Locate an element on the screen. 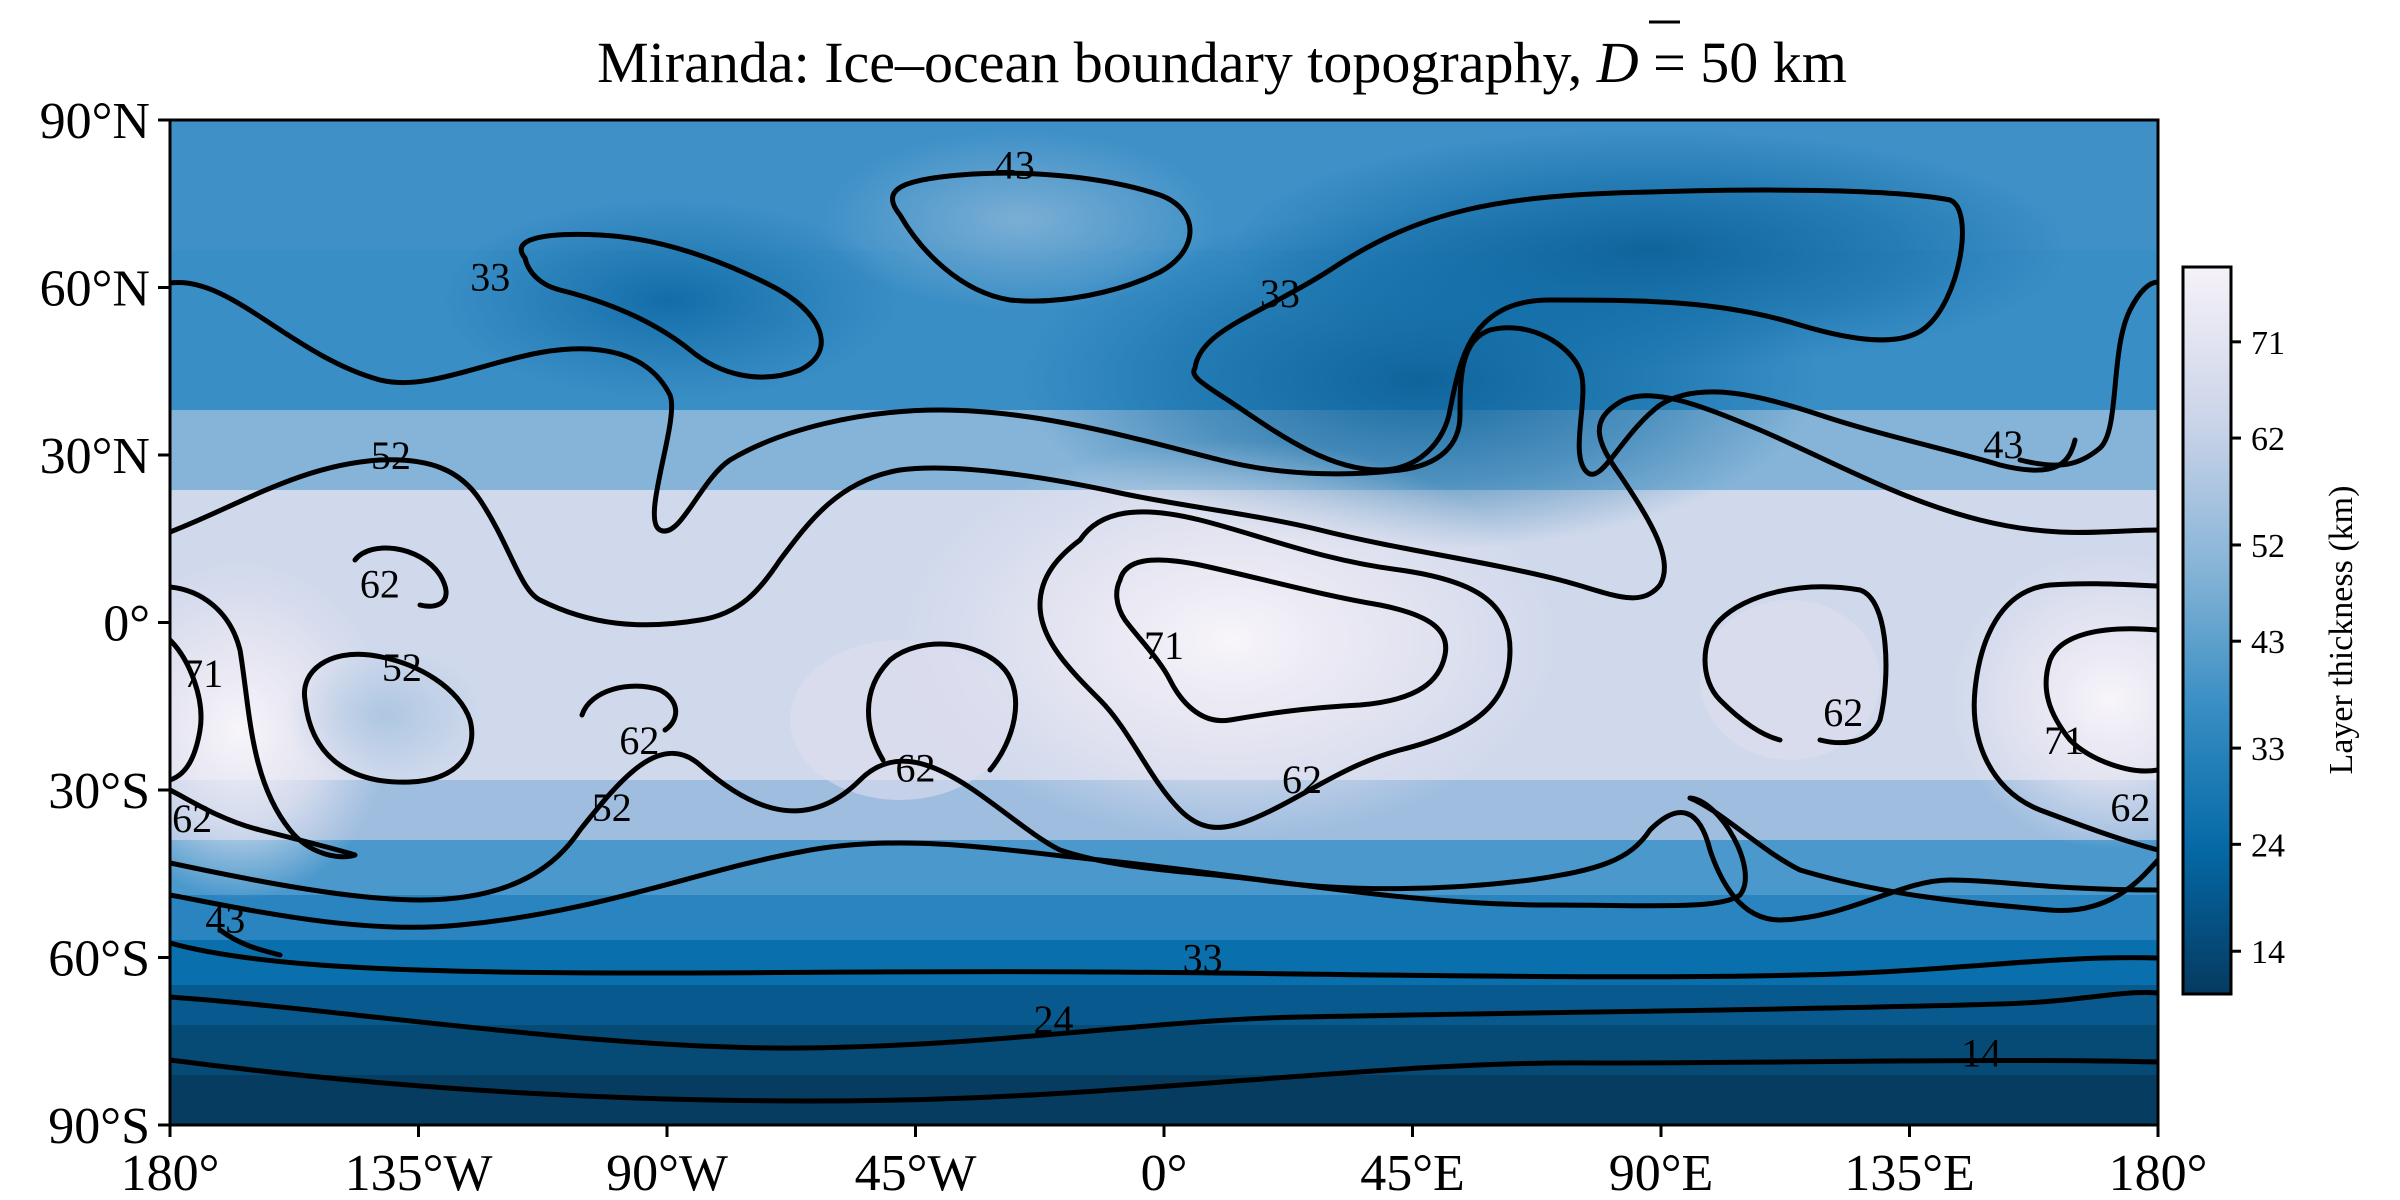  contour-line-33-east-low is located at coordinates (1578, 330).